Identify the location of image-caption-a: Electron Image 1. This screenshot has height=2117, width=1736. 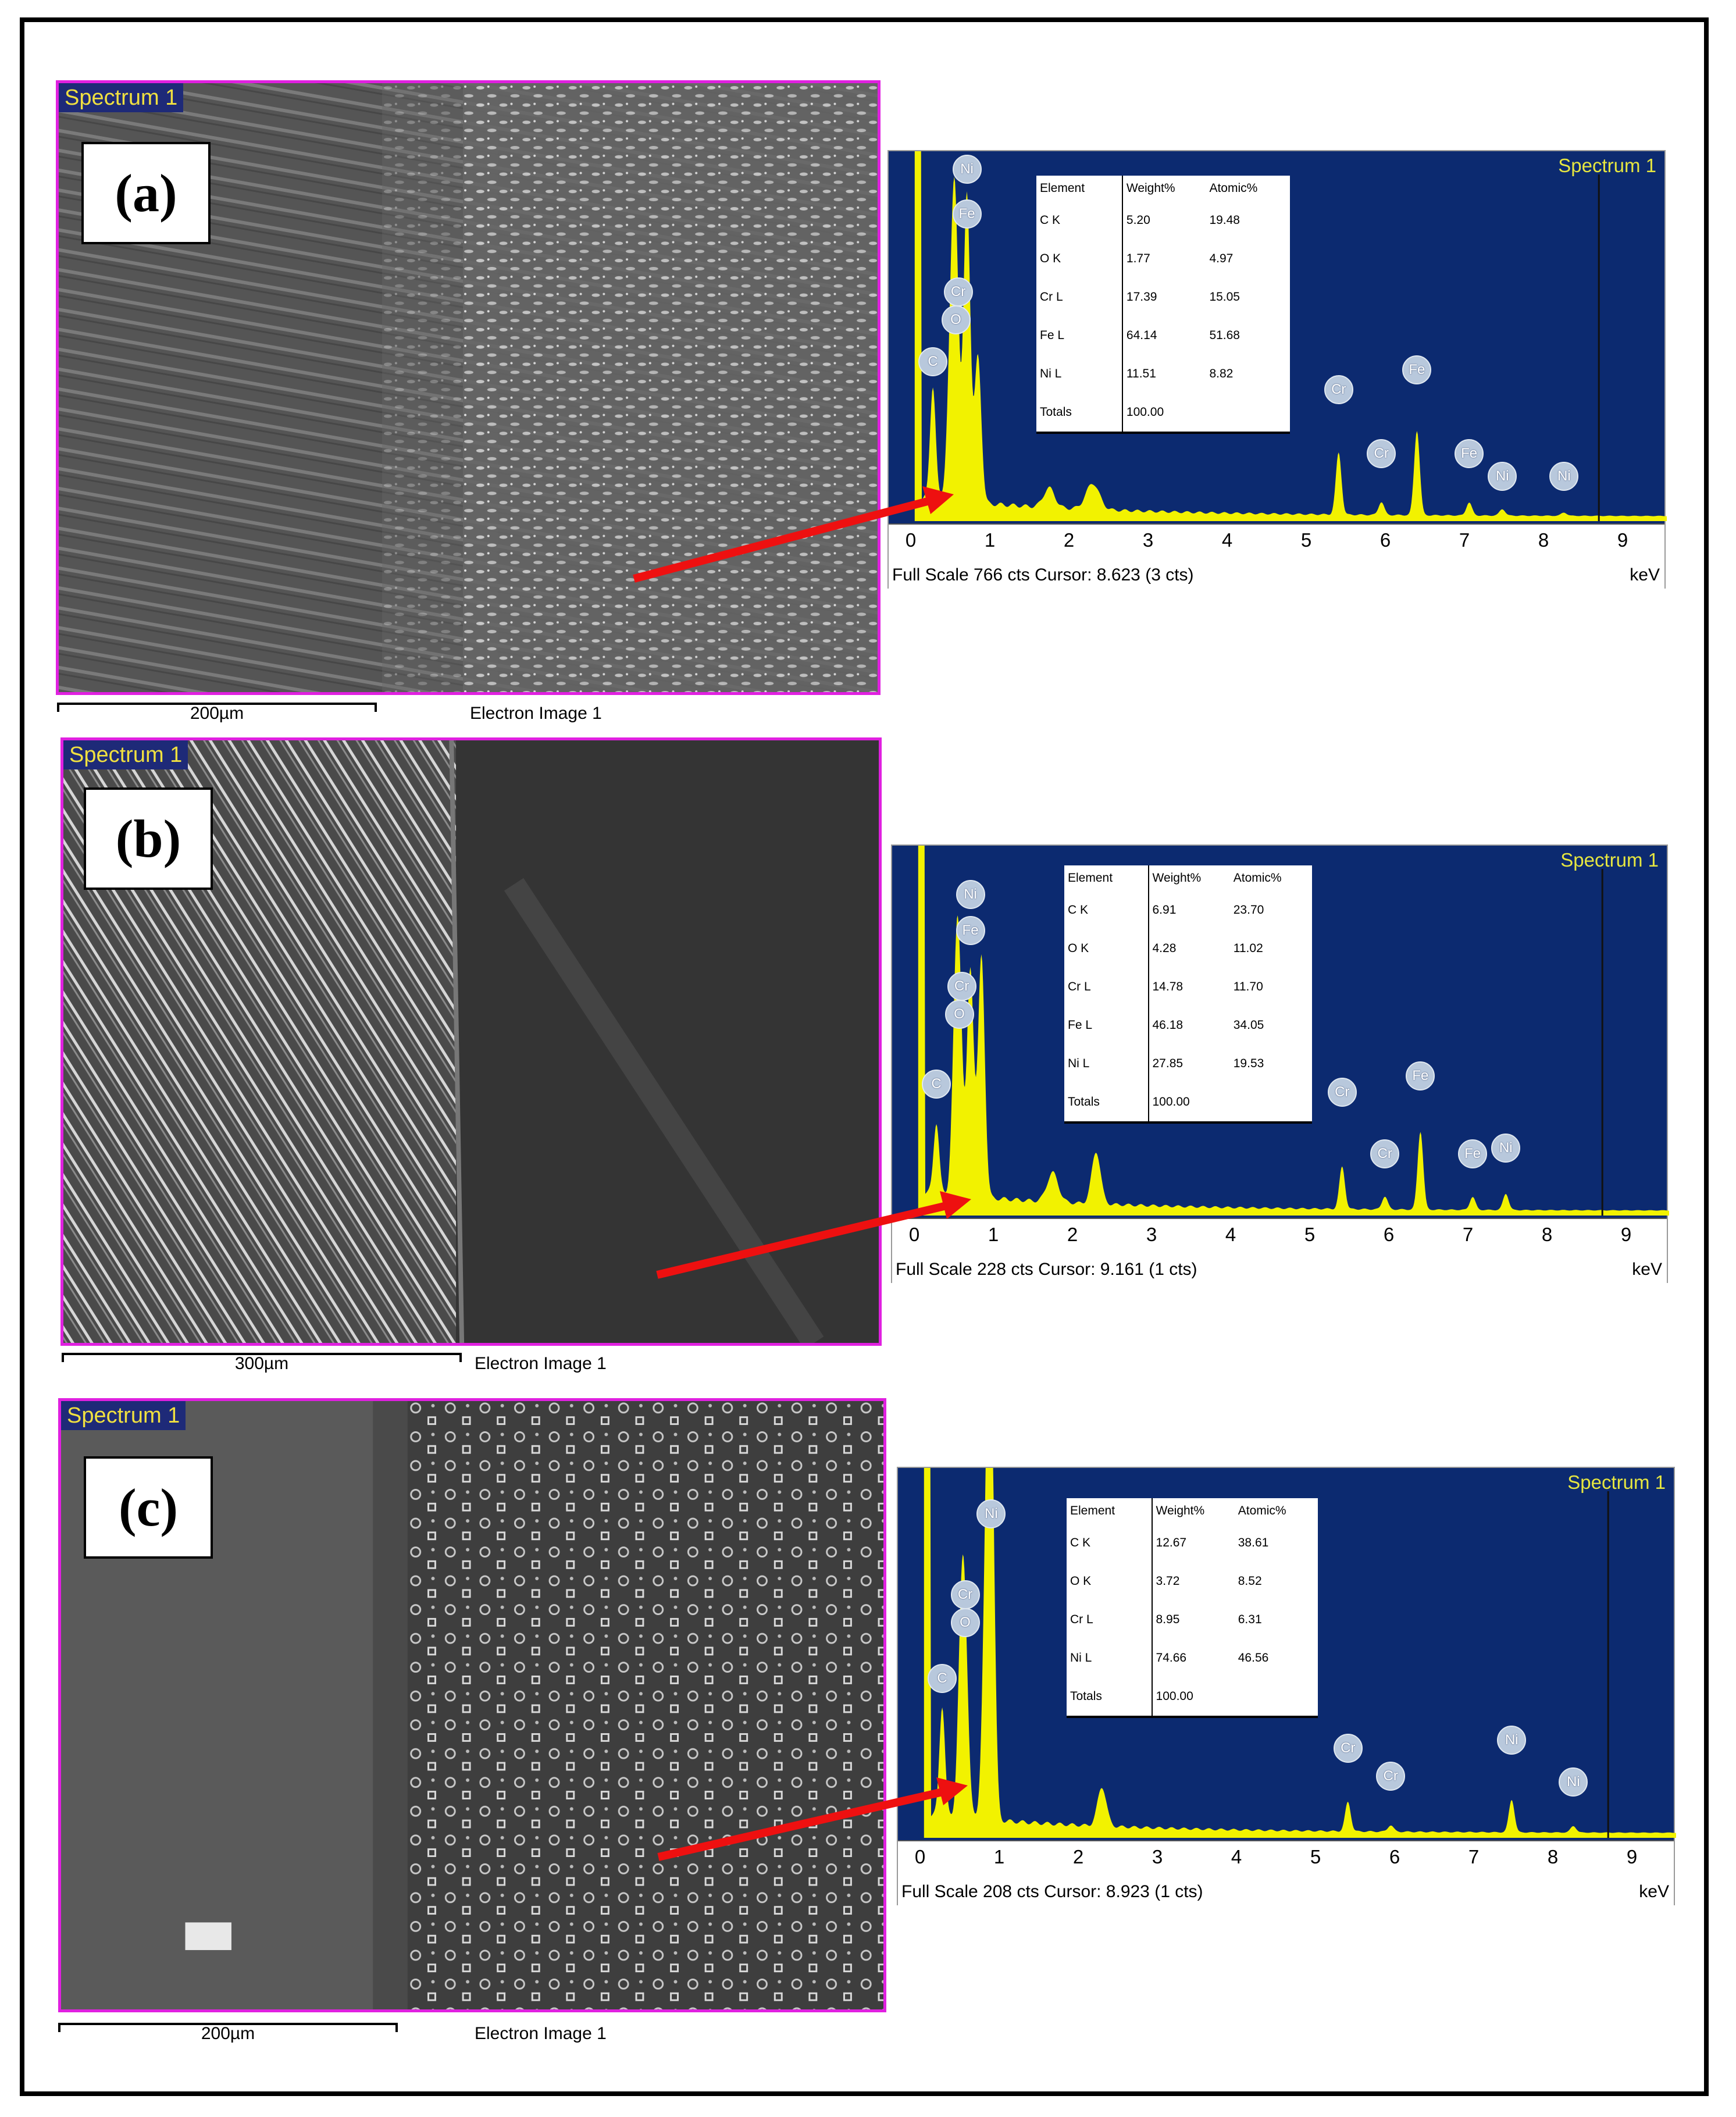
(536, 713).